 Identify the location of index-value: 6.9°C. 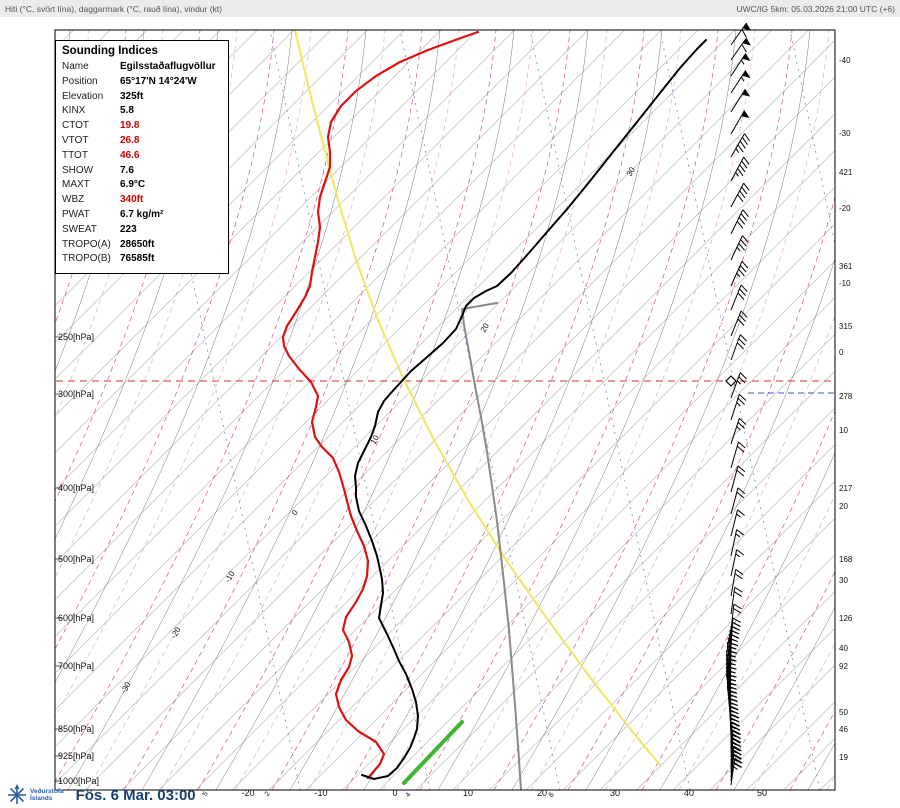
(133, 185).